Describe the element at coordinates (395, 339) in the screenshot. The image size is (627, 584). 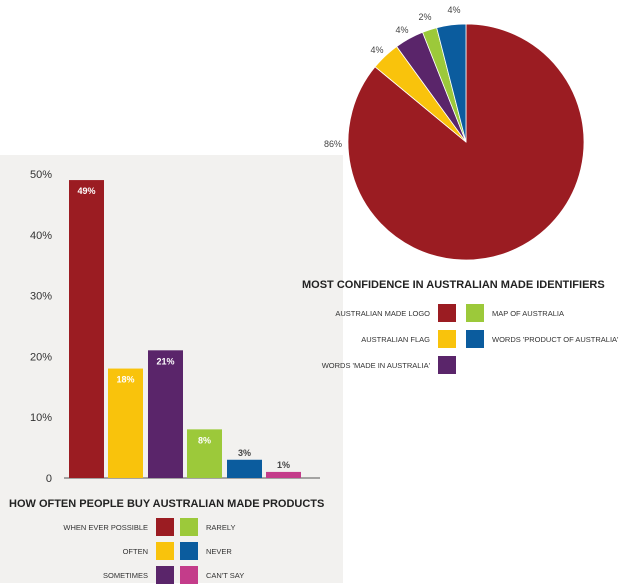
I see `legend-label: AUSTRALIAN FLAG` at that location.